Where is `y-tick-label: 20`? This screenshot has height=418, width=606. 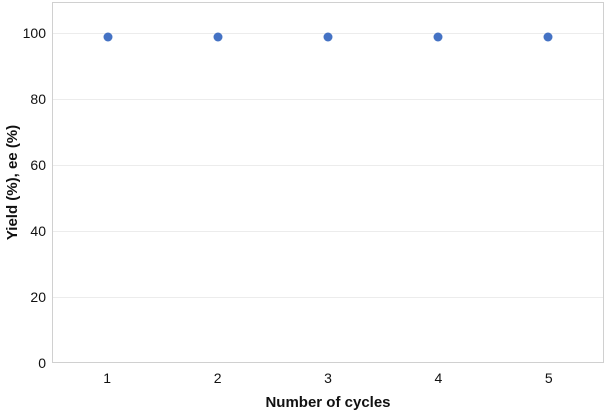
y-tick-label: 20 is located at coordinates (38, 297).